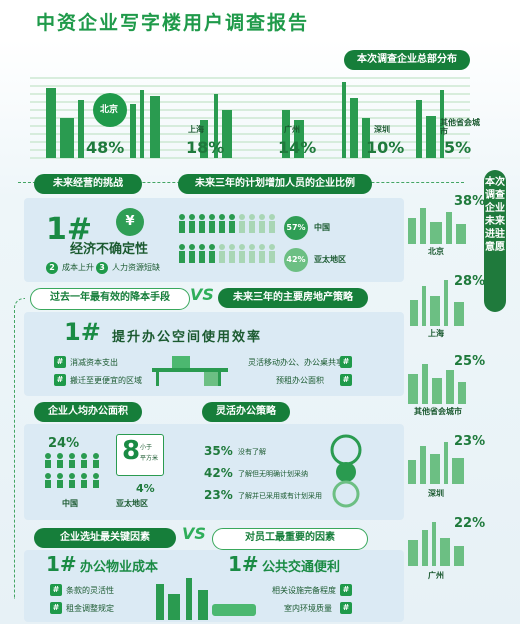  Describe the element at coordinates (460, 127) in the screenshot. I see `hq-city-other: 其他省会城市` at that location.